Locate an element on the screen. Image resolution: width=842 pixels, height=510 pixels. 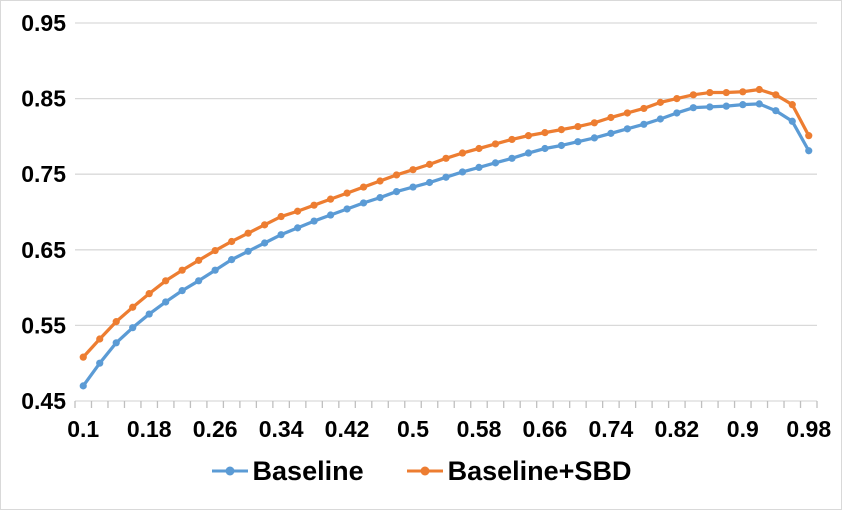
x-axis-tick-label: 0.26 is located at coordinates (215, 429).